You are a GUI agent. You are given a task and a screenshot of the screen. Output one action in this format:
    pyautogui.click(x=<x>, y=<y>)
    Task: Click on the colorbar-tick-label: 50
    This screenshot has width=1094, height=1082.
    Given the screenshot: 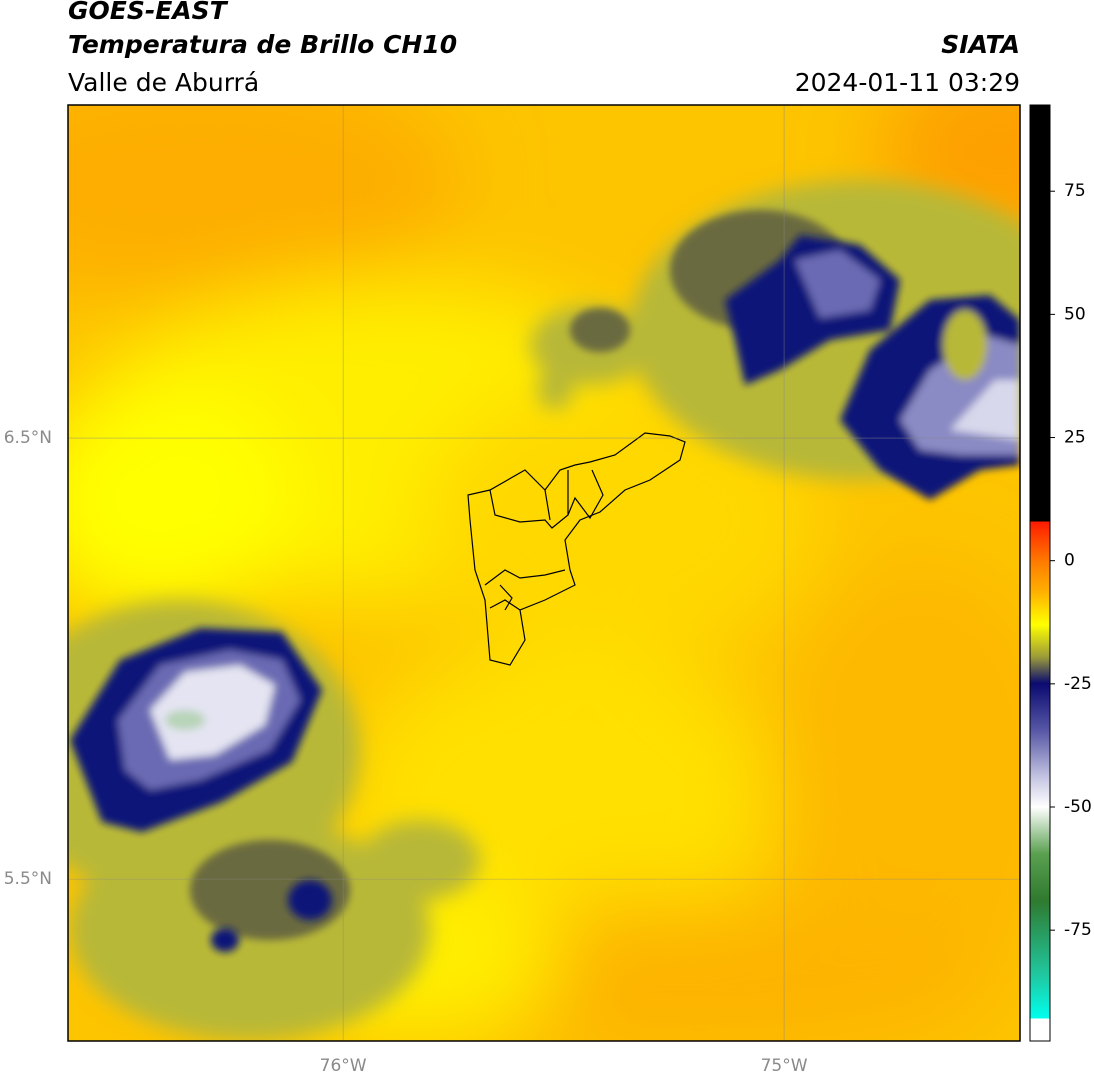 What is the action you would take?
    pyautogui.click(x=1075, y=314)
    